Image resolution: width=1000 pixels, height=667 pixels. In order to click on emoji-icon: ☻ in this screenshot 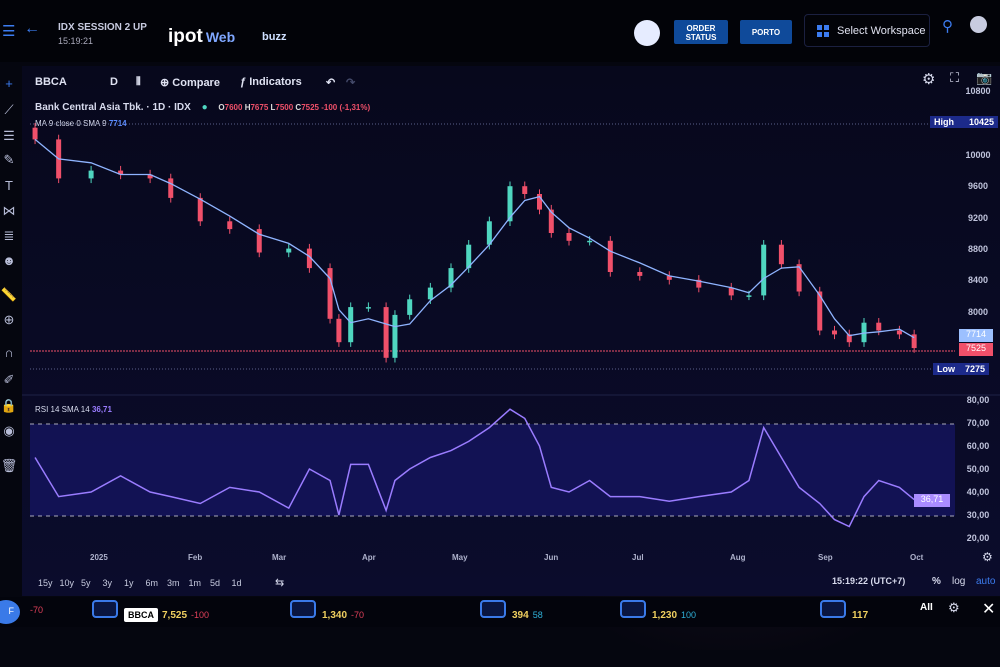, I will do `click(9, 260)`.